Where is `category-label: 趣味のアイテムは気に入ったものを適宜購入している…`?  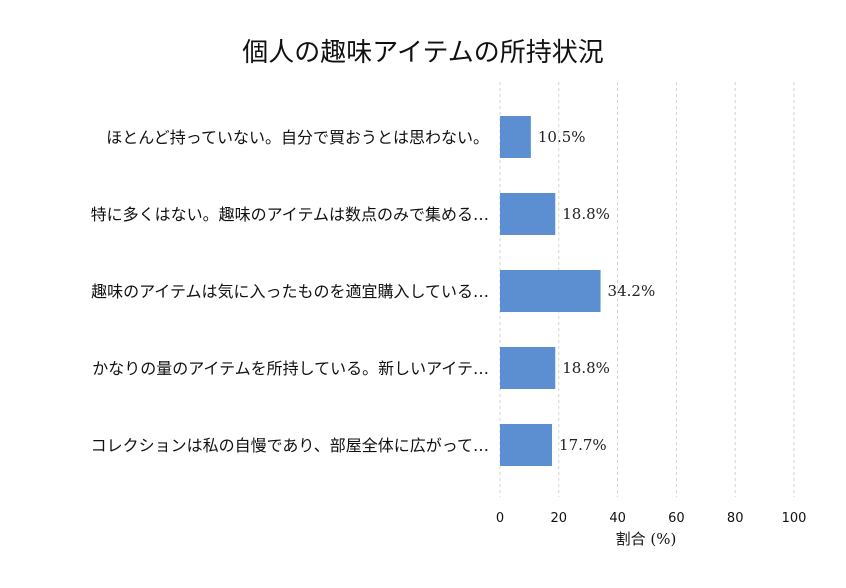
category-label: 趣味のアイテムは気に入ったものを適宜購入している… is located at coordinates (290, 291).